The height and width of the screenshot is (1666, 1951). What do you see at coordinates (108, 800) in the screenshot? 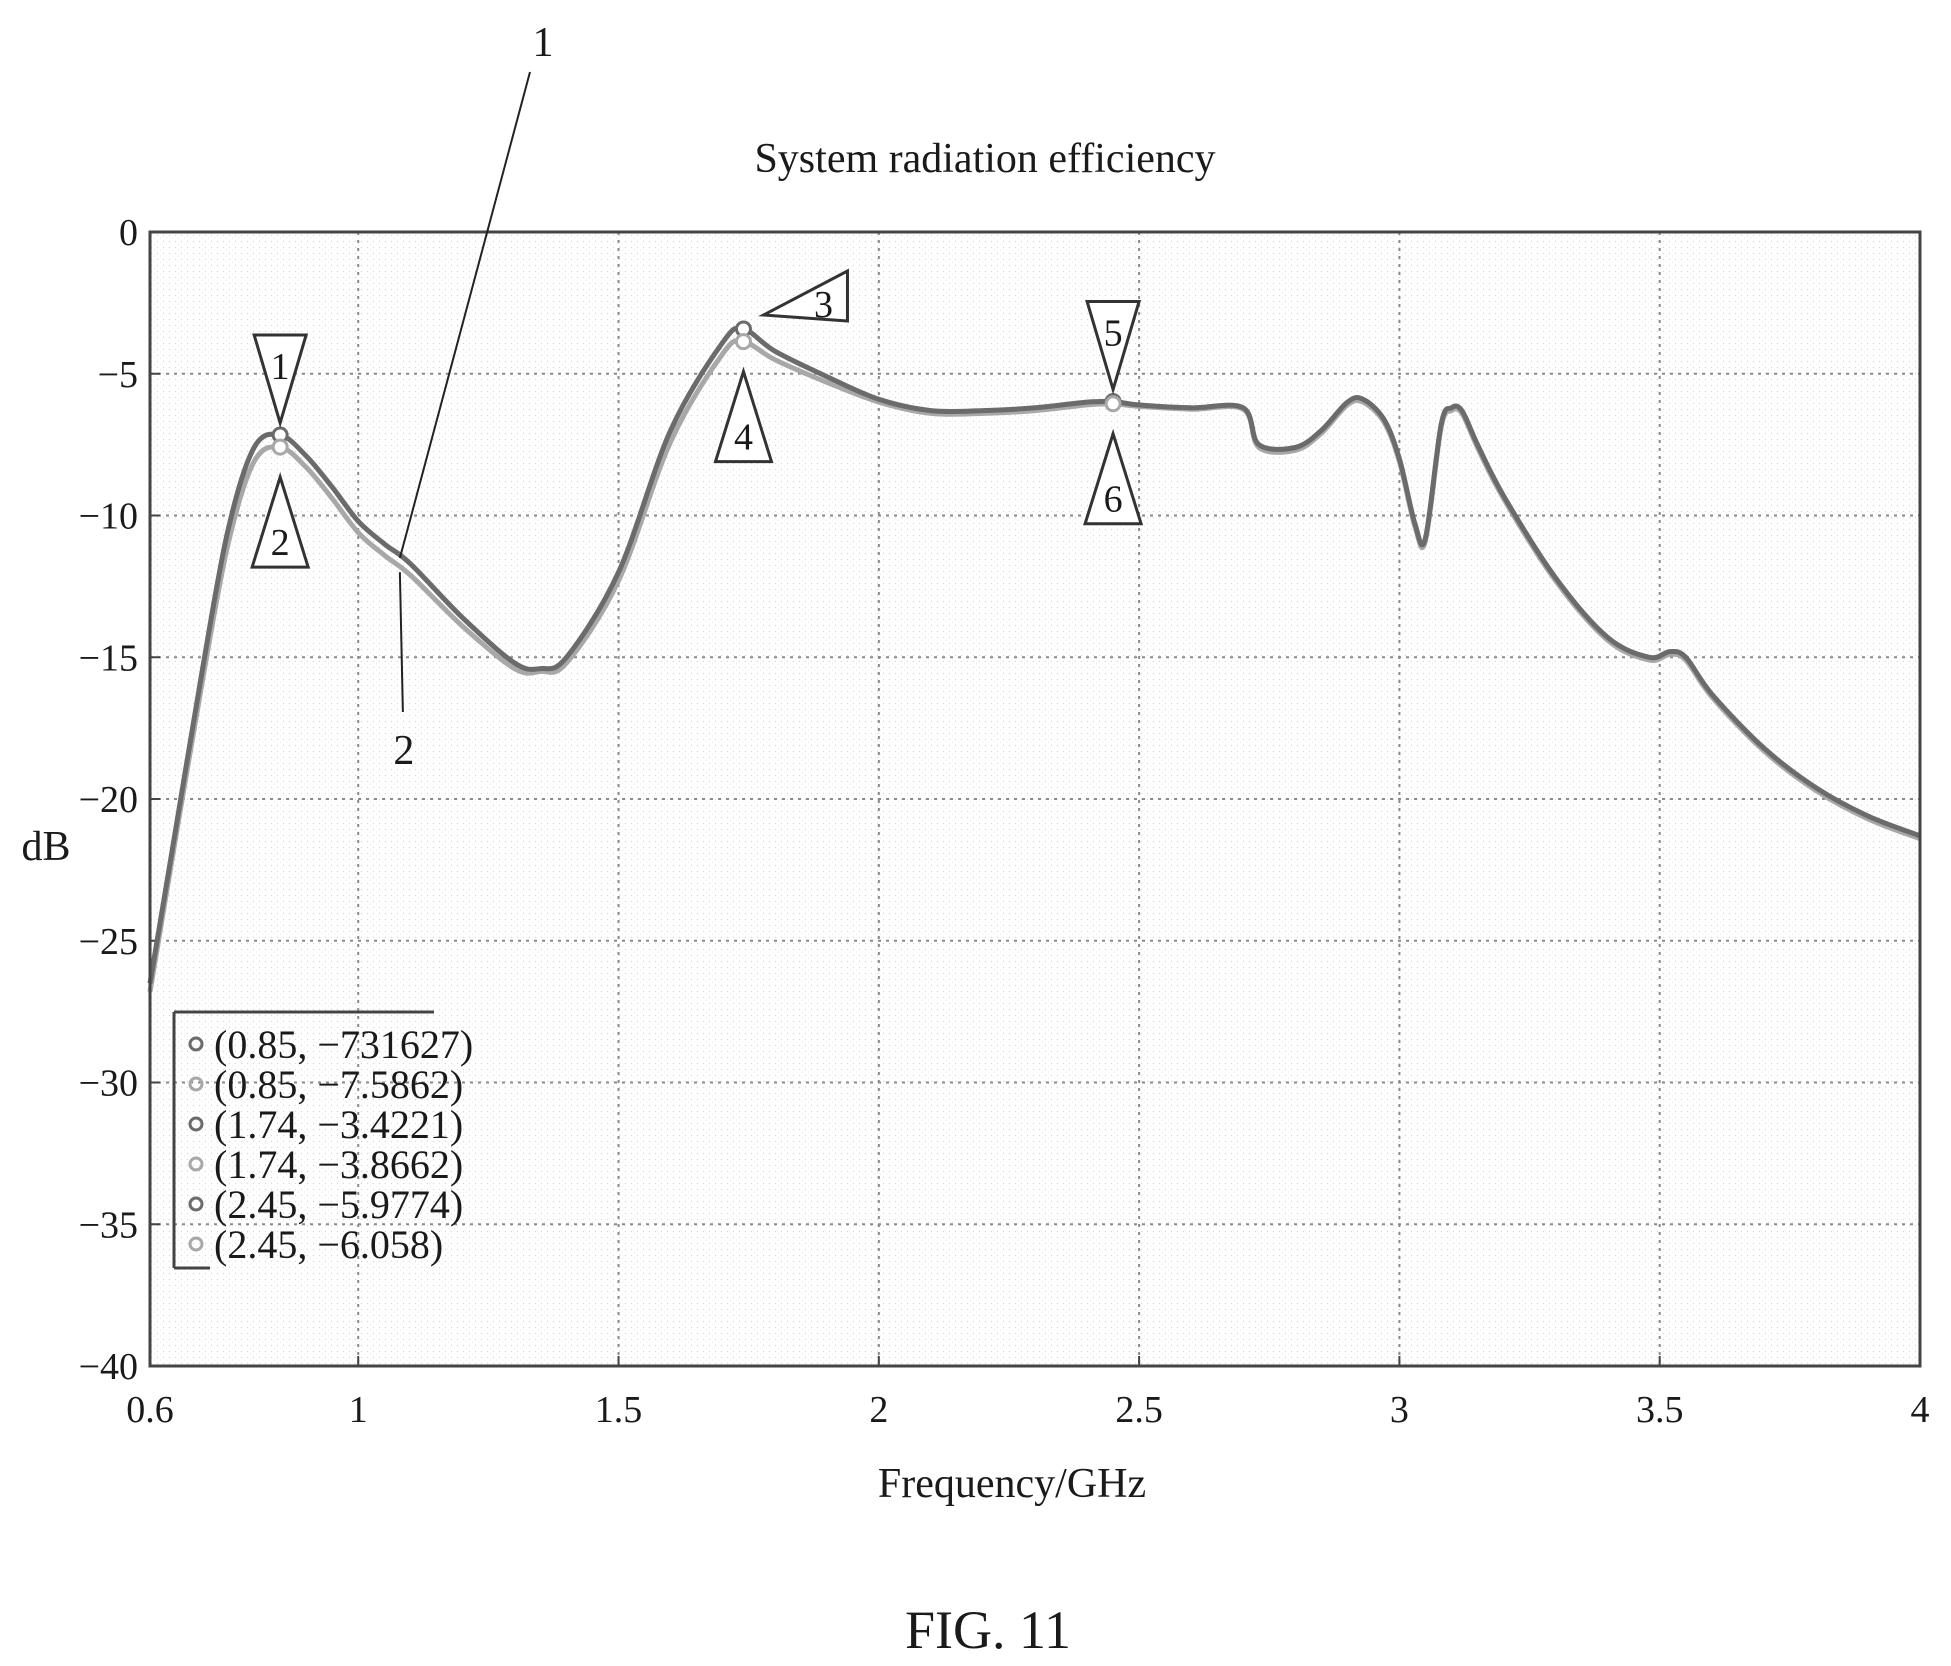
I see `y-tick-label: −20` at bounding box center [108, 800].